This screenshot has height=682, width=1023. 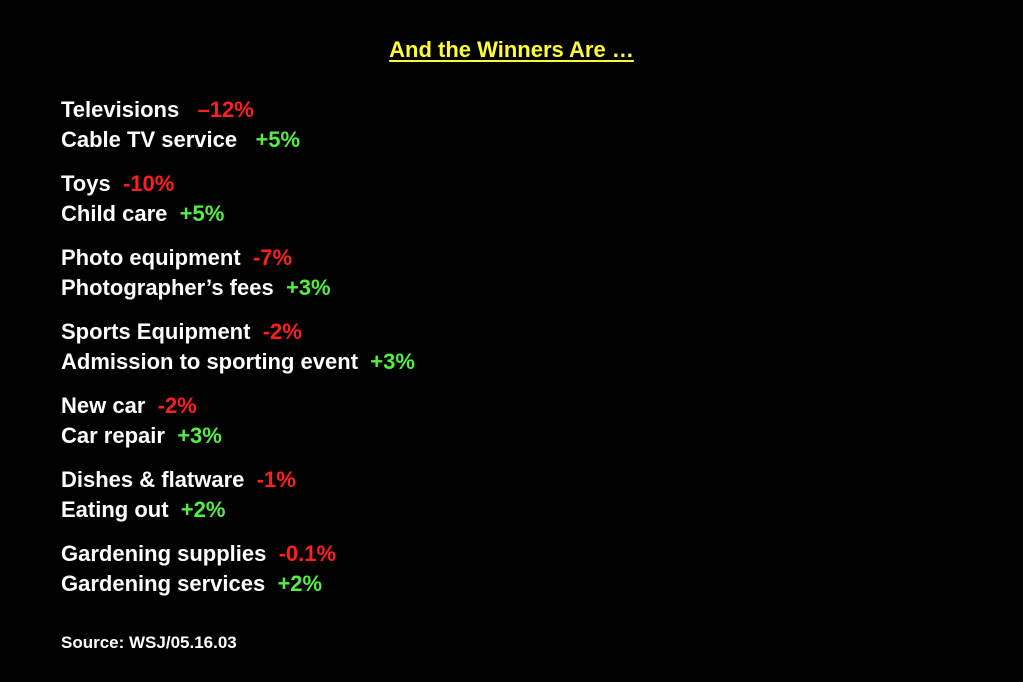 What do you see at coordinates (163, 583) in the screenshot?
I see `service-label: Gardening services` at bounding box center [163, 583].